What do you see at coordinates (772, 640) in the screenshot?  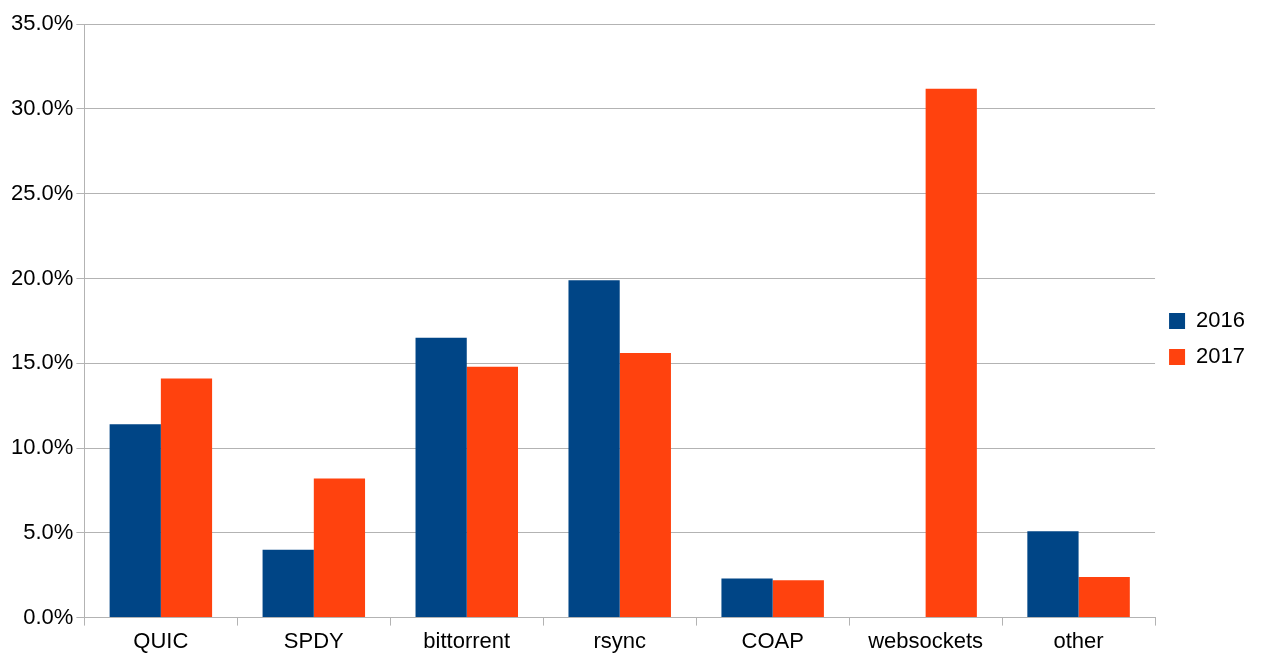 I see `x-tick-label: COAP` at bounding box center [772, 640].